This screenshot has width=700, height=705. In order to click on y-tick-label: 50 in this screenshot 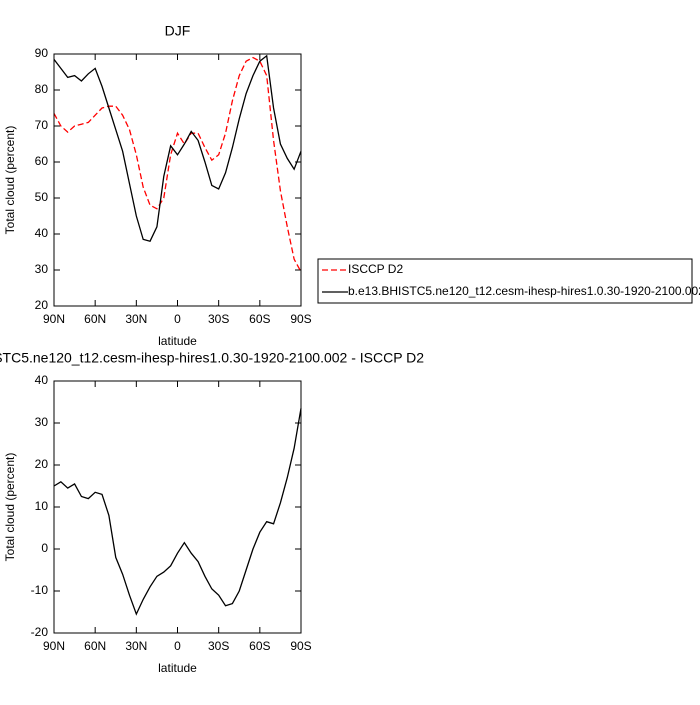, I will do `click(42, 197)`.